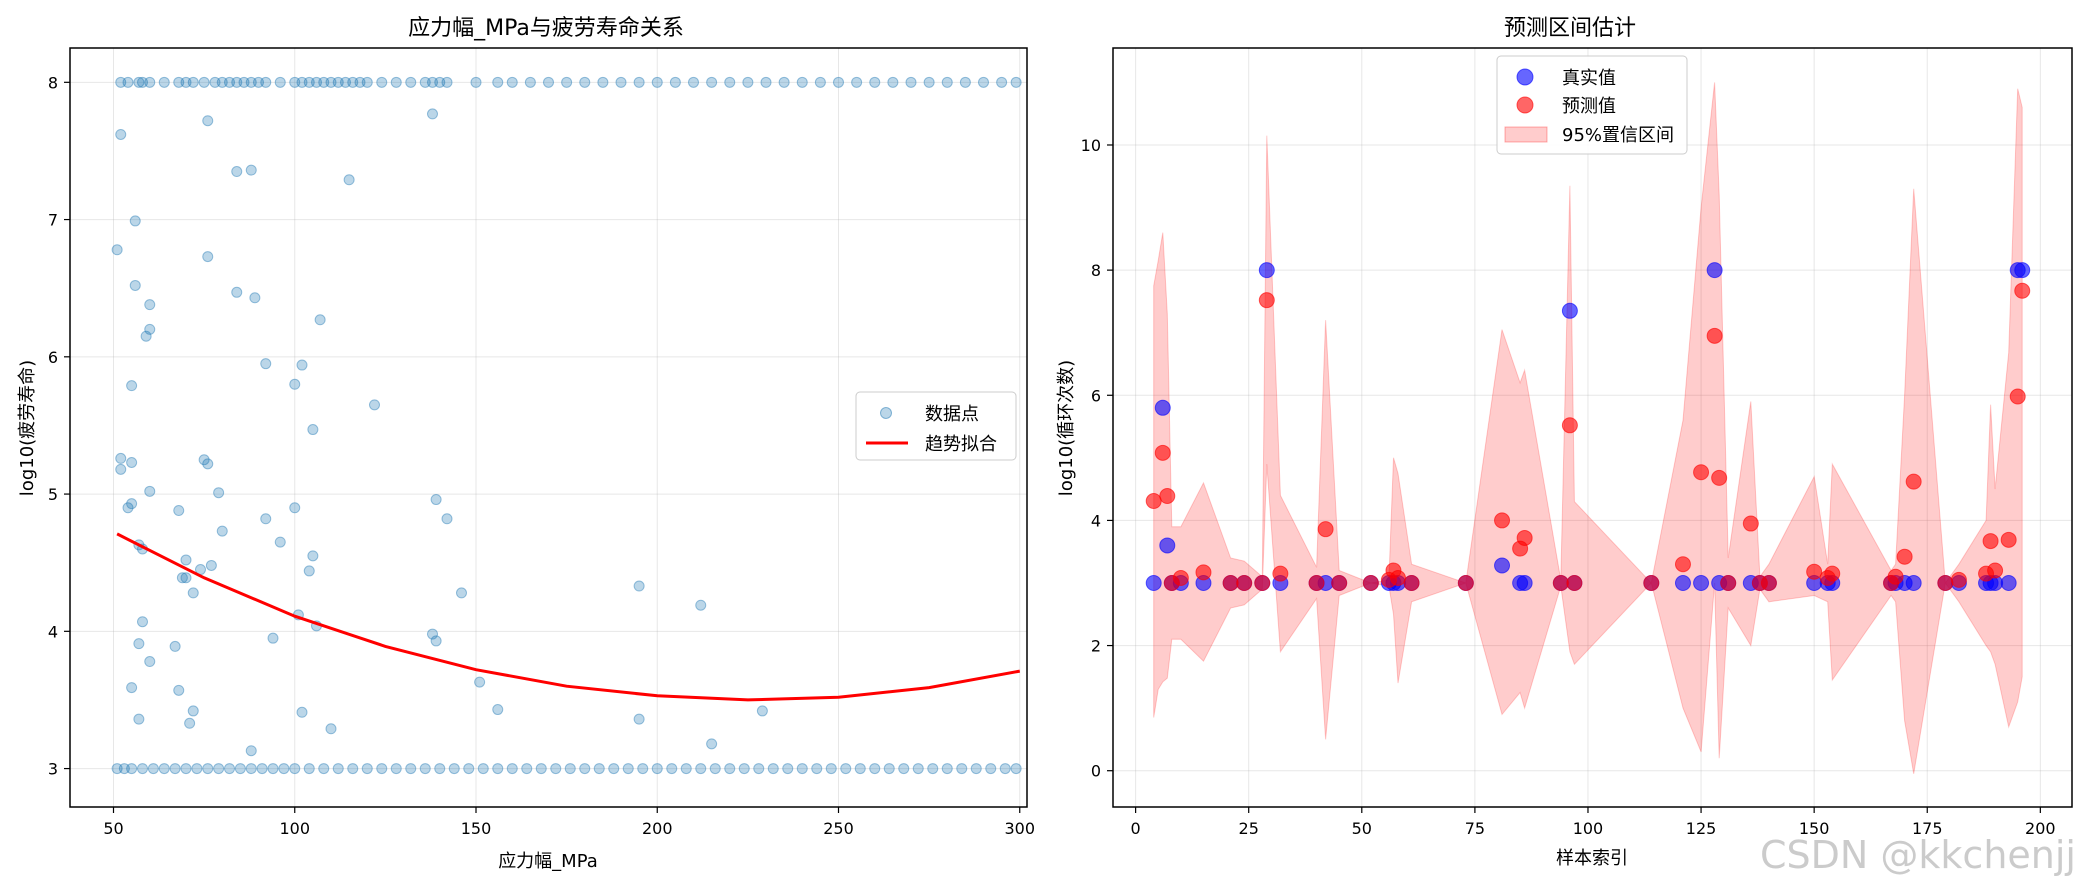  Describe the element at coordinates (294, 828) in the screenshot. I see `chart-left-x-tick-label: 100` at that location.